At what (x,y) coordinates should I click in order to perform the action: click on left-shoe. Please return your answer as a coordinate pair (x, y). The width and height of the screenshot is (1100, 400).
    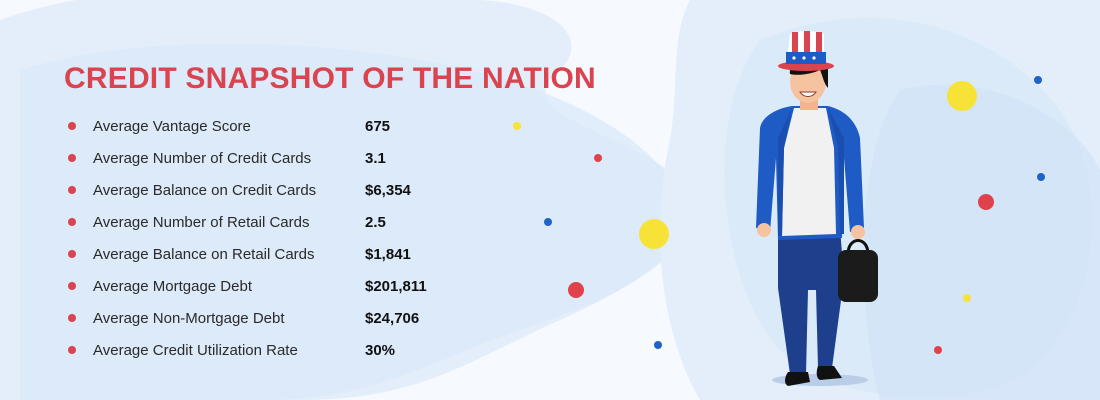
    Looking at the image, I should click on (797, 379).